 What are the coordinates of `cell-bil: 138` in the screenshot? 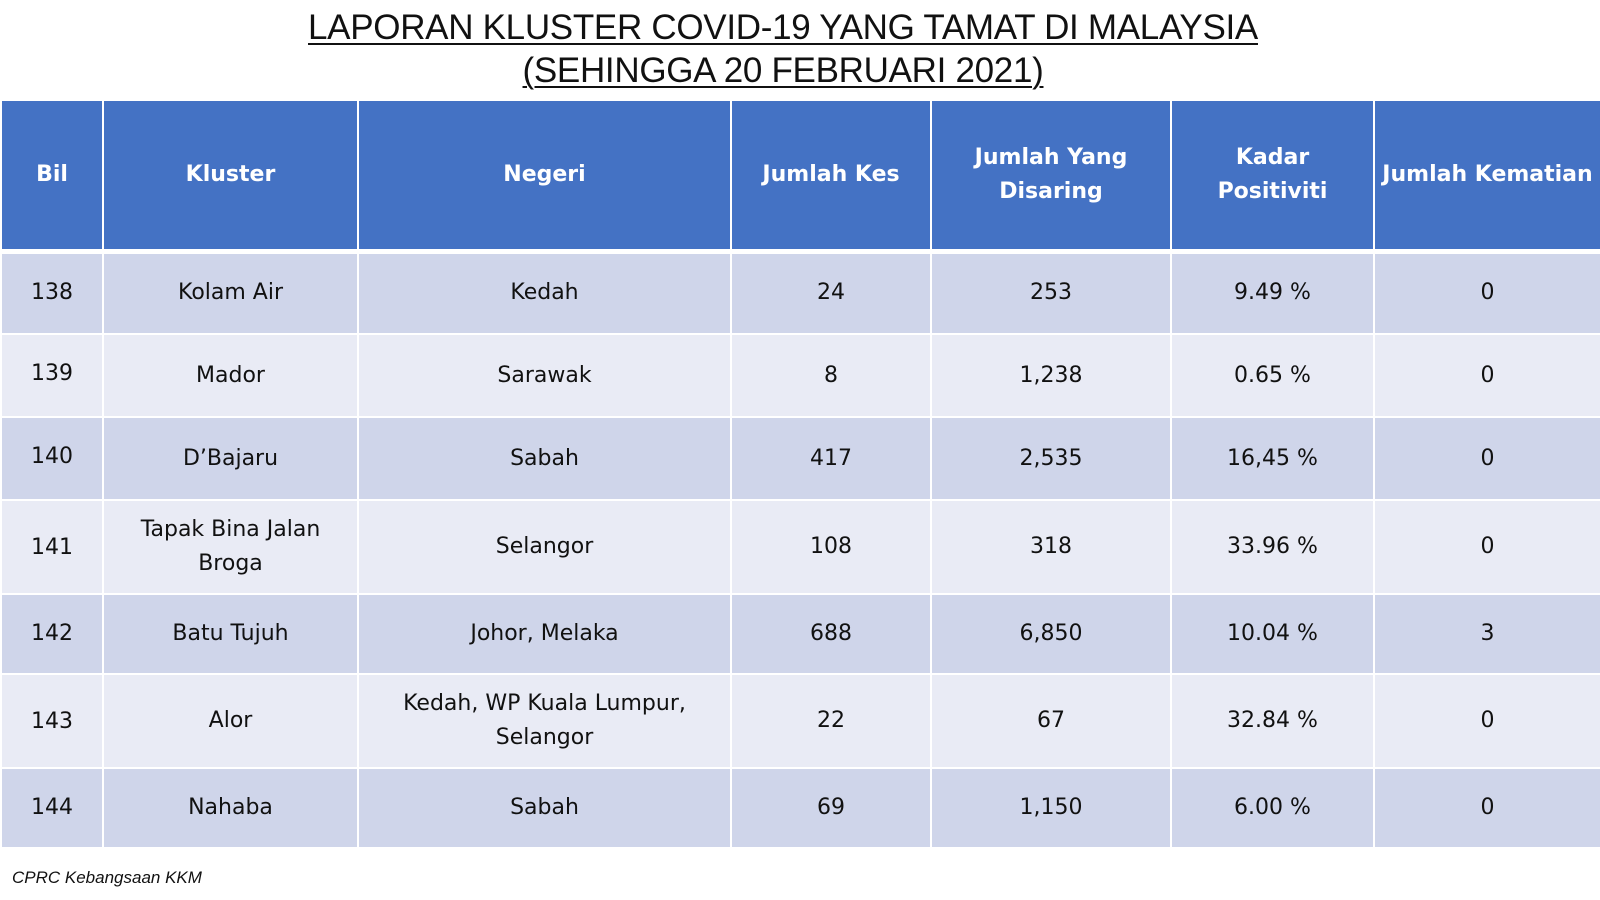 It's located at (52, 292).